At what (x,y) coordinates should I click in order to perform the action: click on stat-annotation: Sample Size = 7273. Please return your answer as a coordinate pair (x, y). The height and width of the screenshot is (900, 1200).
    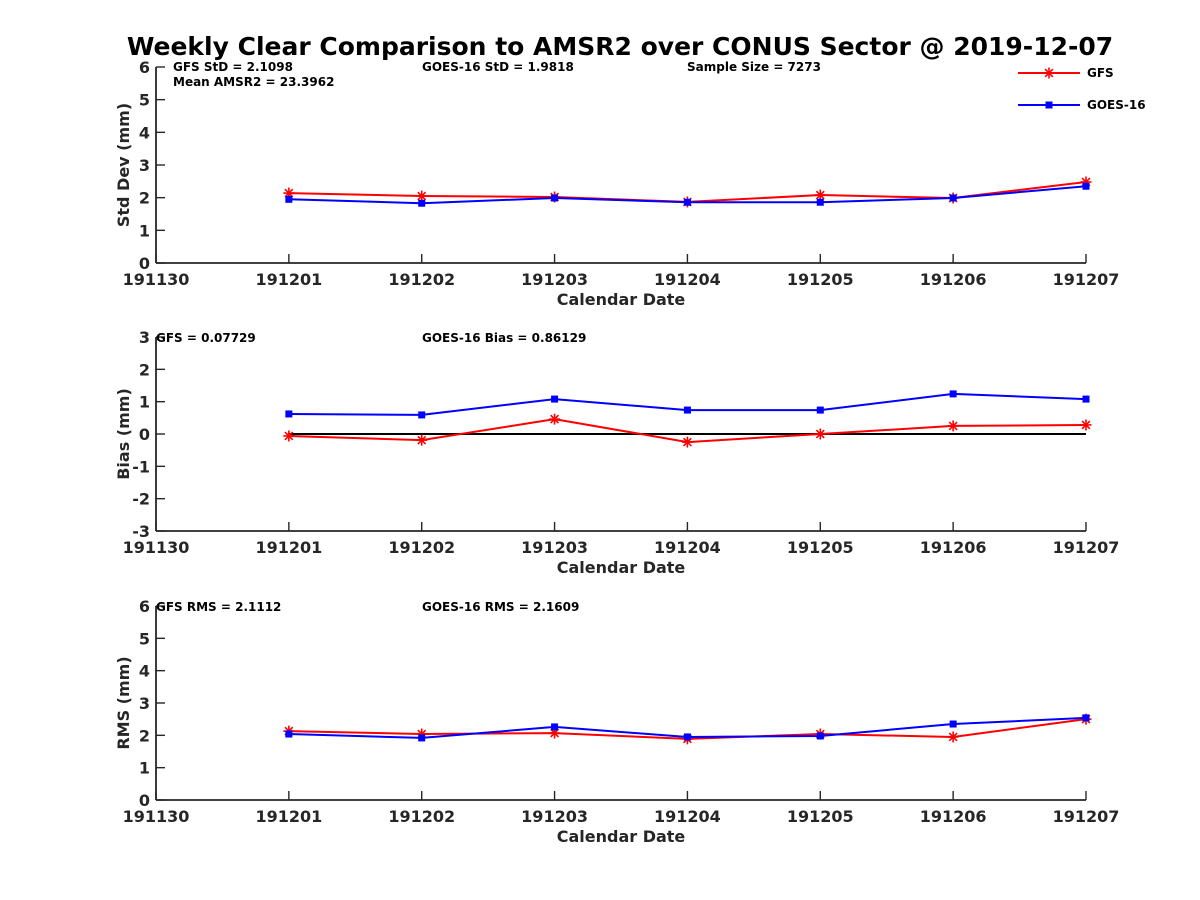
    Looking at the image, I should click on (754, 67).